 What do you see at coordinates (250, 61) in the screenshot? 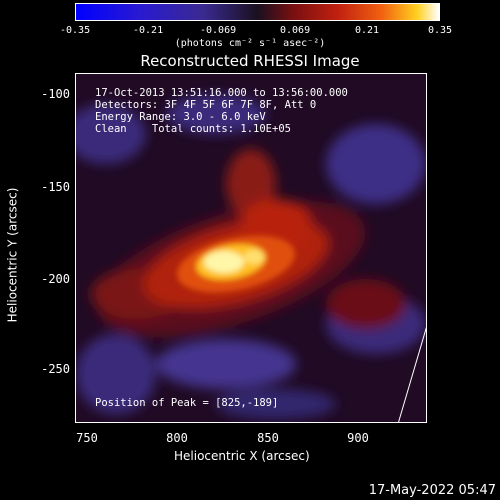
I see `image-title: Reconstructed RHESSI Image` at bounding box center [250, 61].